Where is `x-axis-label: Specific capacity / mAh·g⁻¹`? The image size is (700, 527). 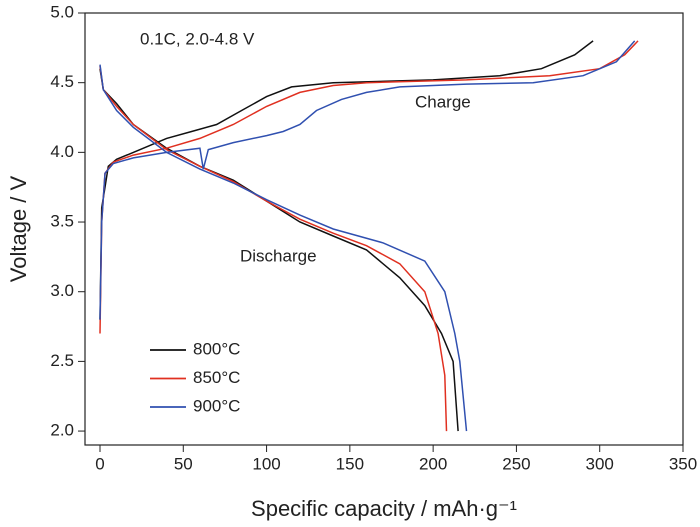
x-axis-label: Specific capacity / mAh·g⁻¹ is located at coordinates (384, 508).